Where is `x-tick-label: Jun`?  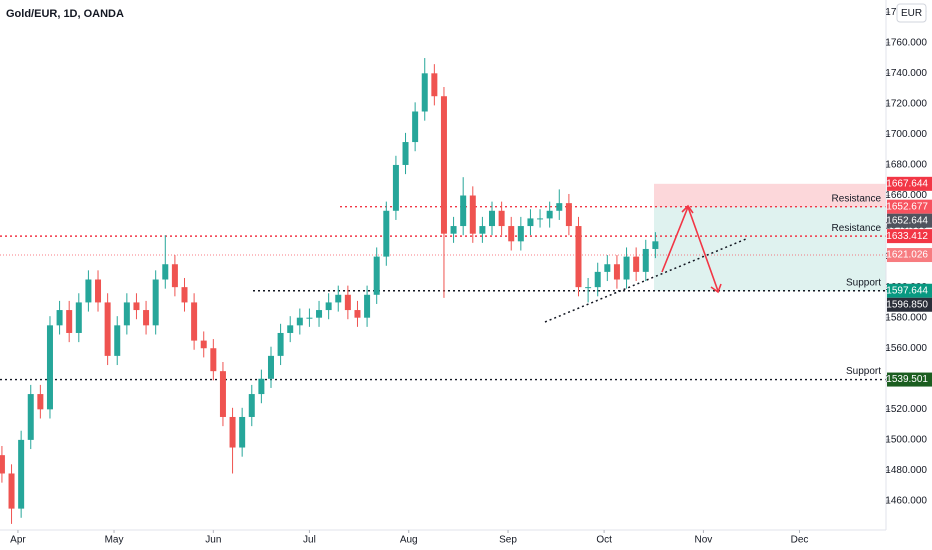
x-tick-label: Jun is located at coordinates (213, 540).